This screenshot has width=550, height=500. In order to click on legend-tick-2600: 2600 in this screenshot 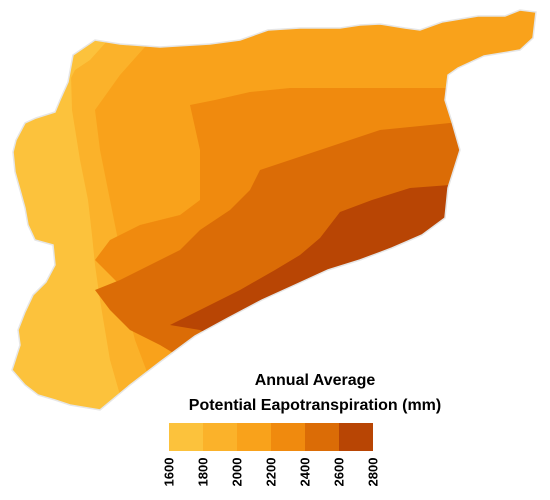, I will do `click(339, 472)`.